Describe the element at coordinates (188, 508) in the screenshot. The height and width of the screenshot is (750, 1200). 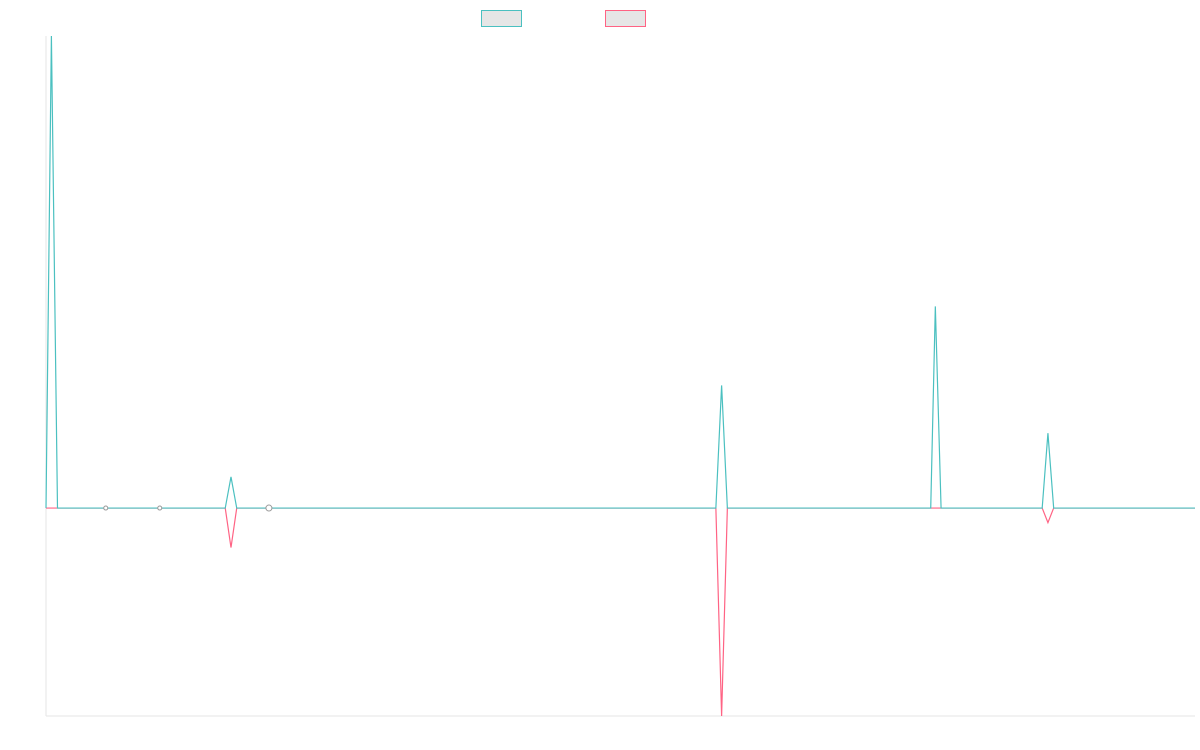
I see `marker-layer` at that location.